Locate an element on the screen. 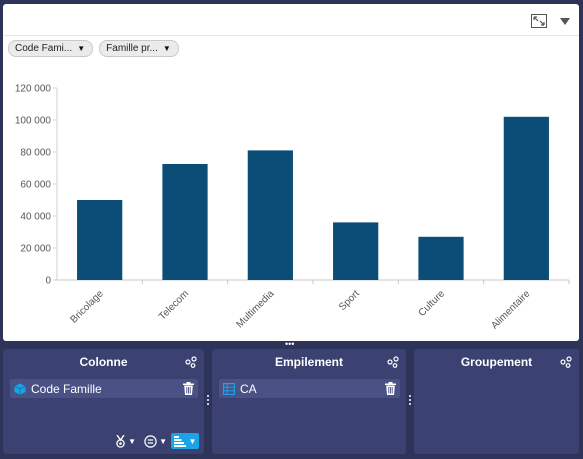 Image resolution: width=583 pixels, height=459 pixels. filter-icon is located at coordinates (150, 441).